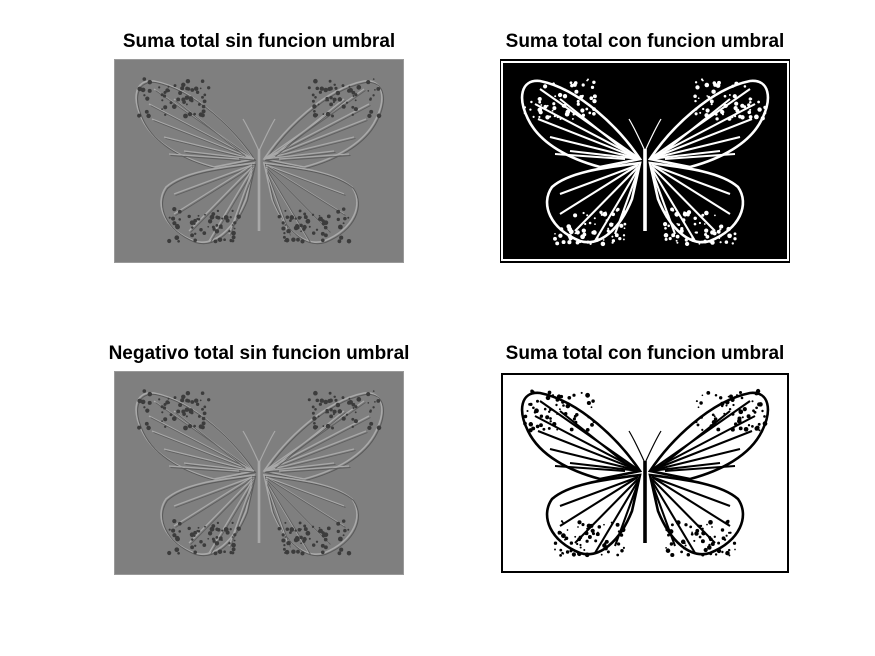  What do you see at coordinates (259, 41) in the screenshot?
I see `panel-title-top-left: Suma total sin funcion umbral` at bounding box center [259, 41].